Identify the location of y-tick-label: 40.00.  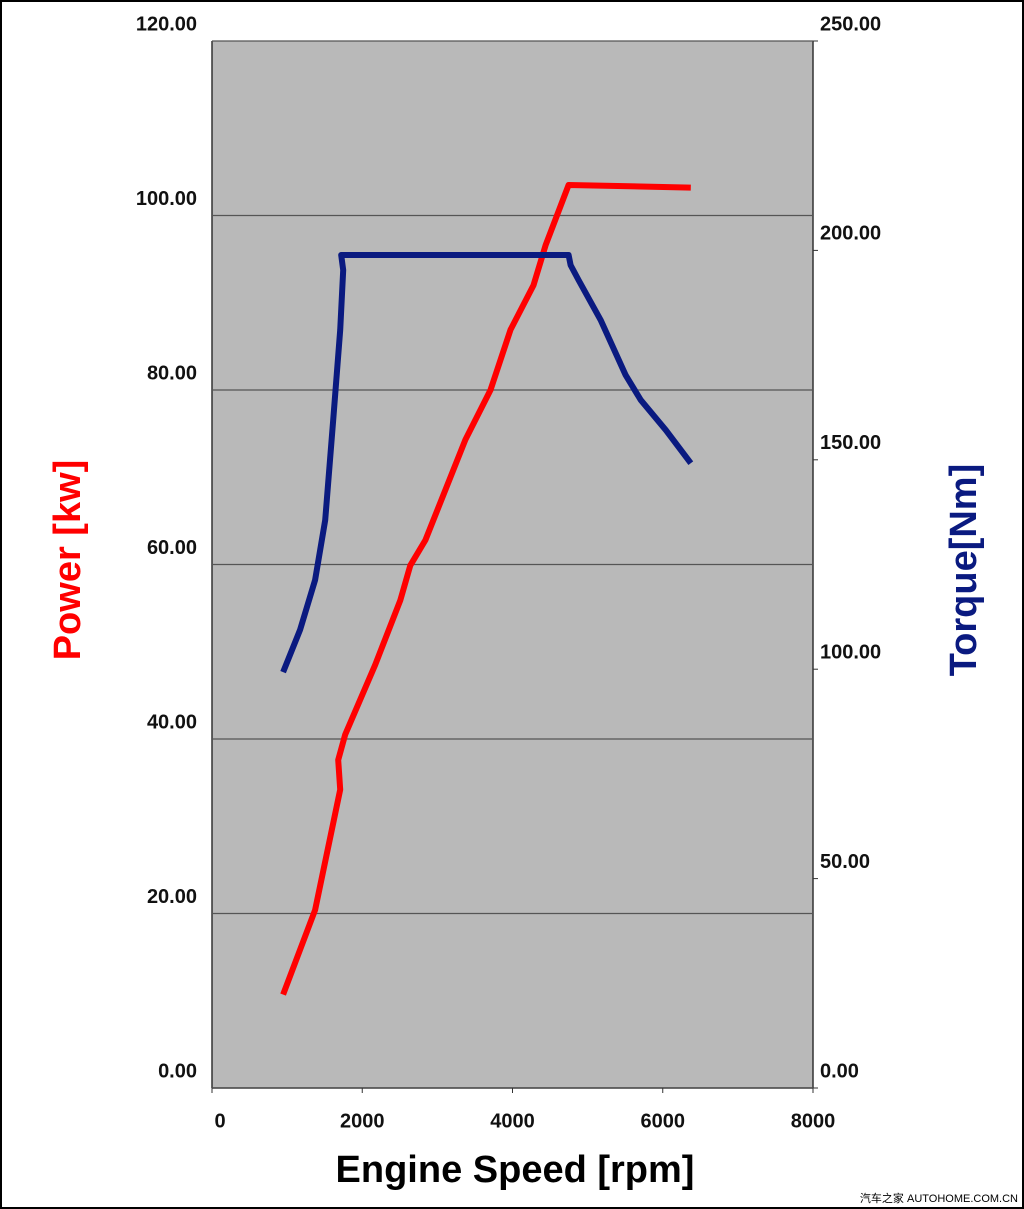
(172, 722).